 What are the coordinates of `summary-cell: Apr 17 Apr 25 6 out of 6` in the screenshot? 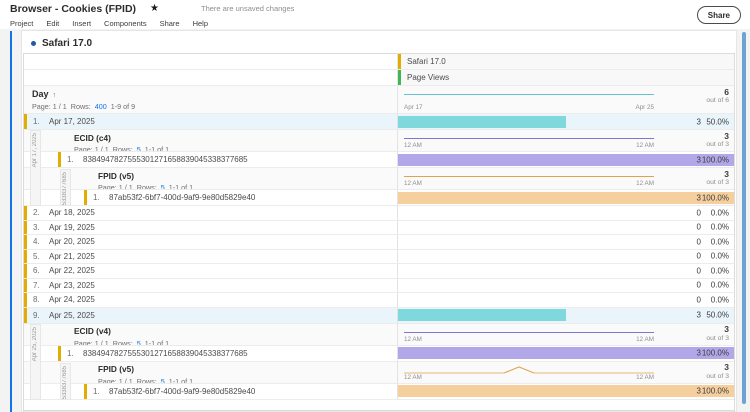 It's located at (566, 99).